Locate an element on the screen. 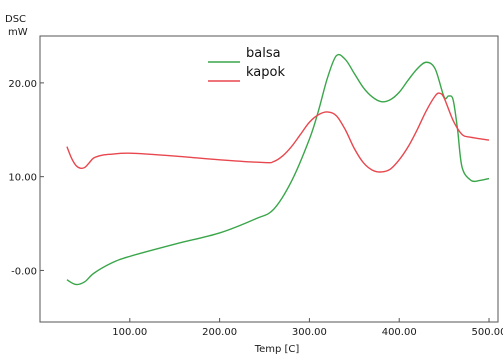  x-tick-label: 100.00 is located at coordinates (129, 332).